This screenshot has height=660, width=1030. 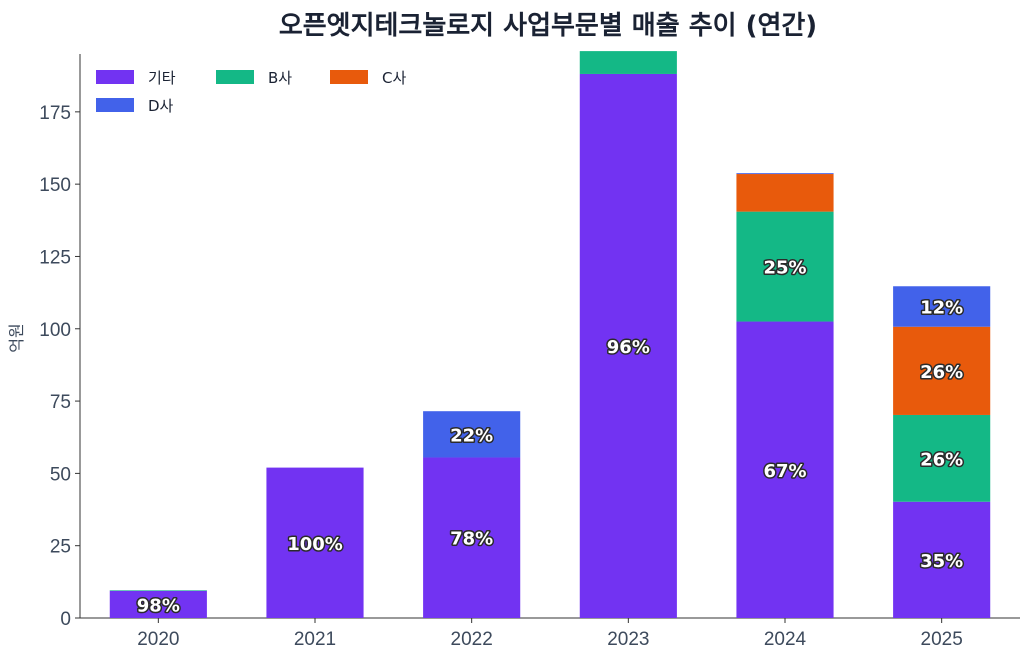 What do you see at coordinates (162, 78) in the screenshot?
I see `legend-label: 기타` at bounding box center [162, 78].